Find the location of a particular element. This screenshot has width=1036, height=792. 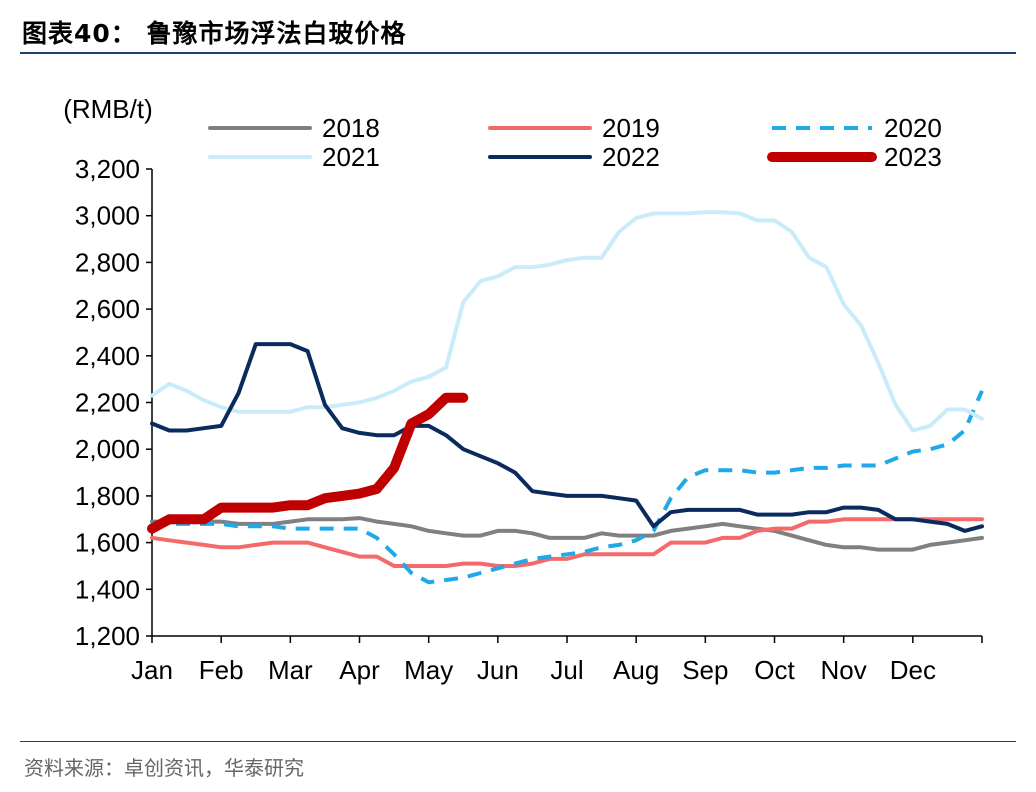

legend-label: 2021 is located at coordinates (351, 157).